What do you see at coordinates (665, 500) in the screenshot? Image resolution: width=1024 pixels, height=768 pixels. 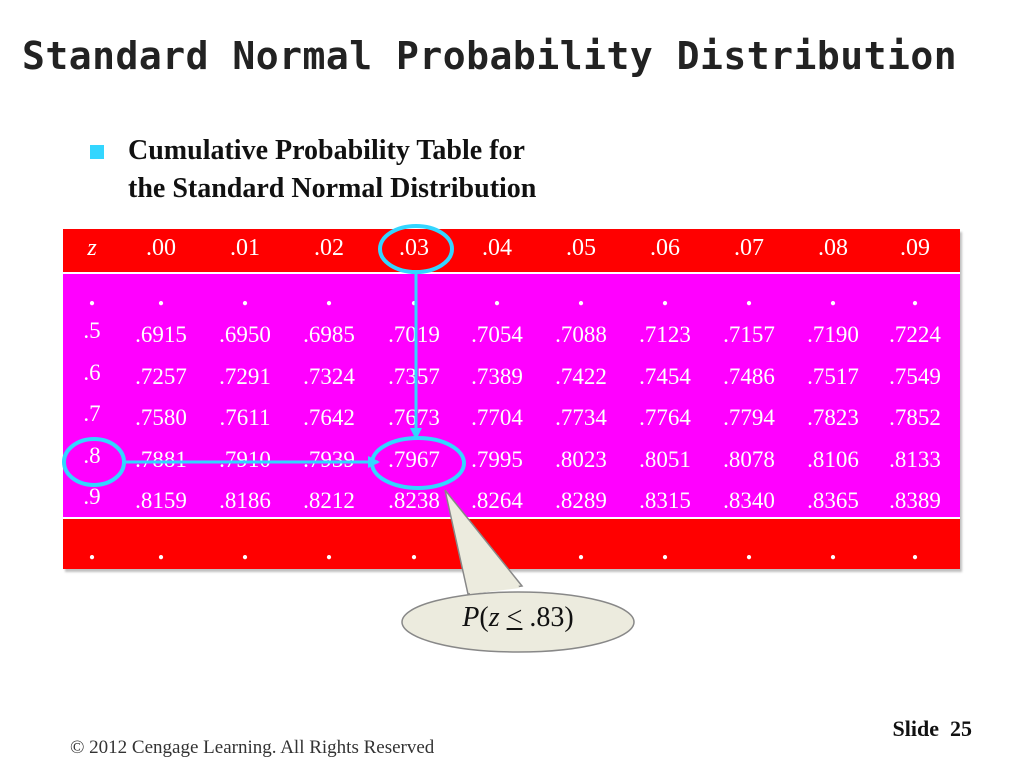 I see `table-cell: .8315` at bounding box center [665, 500].